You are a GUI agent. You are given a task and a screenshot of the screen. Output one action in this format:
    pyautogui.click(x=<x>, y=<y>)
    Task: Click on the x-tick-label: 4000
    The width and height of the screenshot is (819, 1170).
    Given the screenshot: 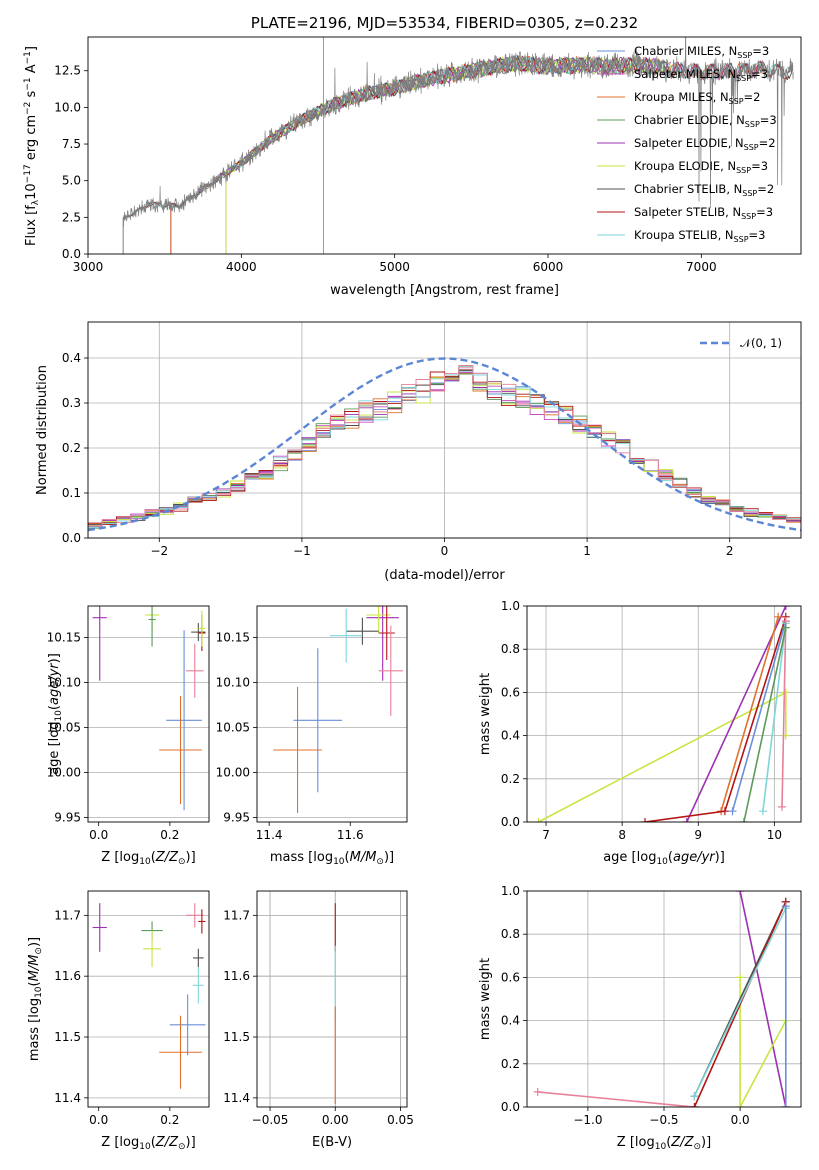 What is the action you would take?
    pyautogui.click(x=241, y=267)
    